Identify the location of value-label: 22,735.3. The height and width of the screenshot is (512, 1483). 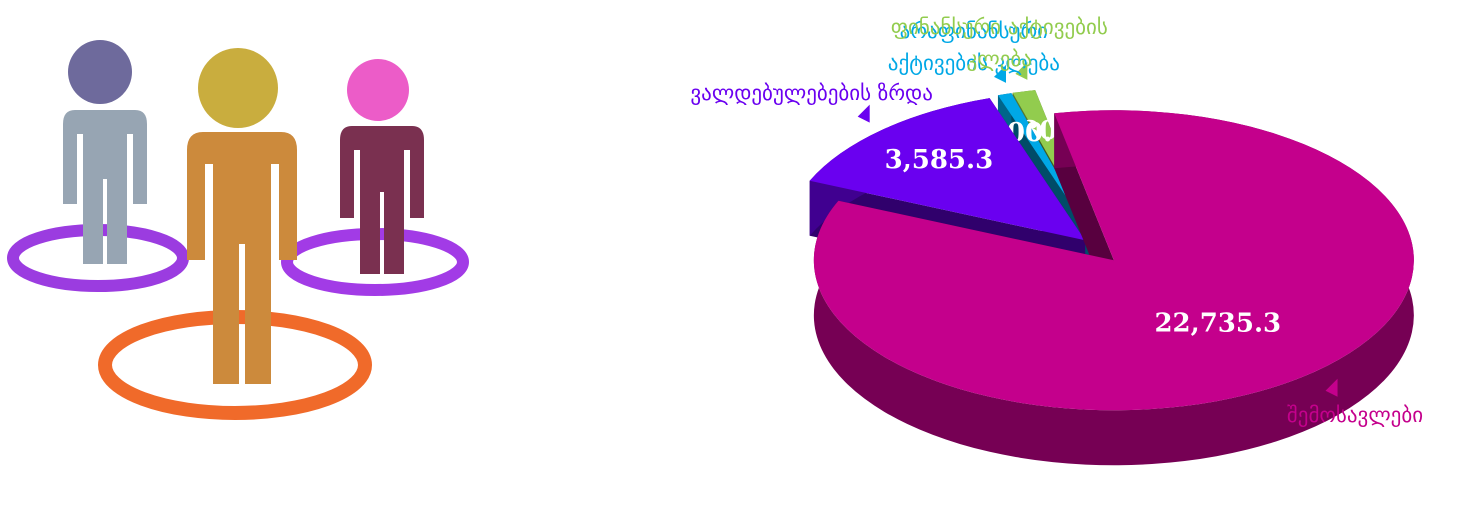
(1217, 323).